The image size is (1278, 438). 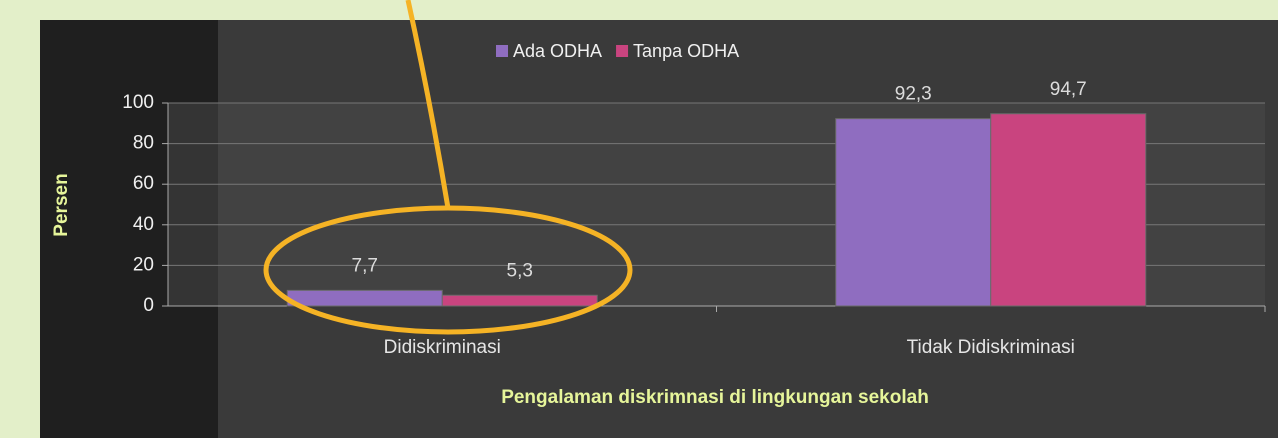 What do you see at coordinates (442, 347) in the screenshot?
I see `x-tick-label: Didiskriminasi` at bounding box center [442, 347].